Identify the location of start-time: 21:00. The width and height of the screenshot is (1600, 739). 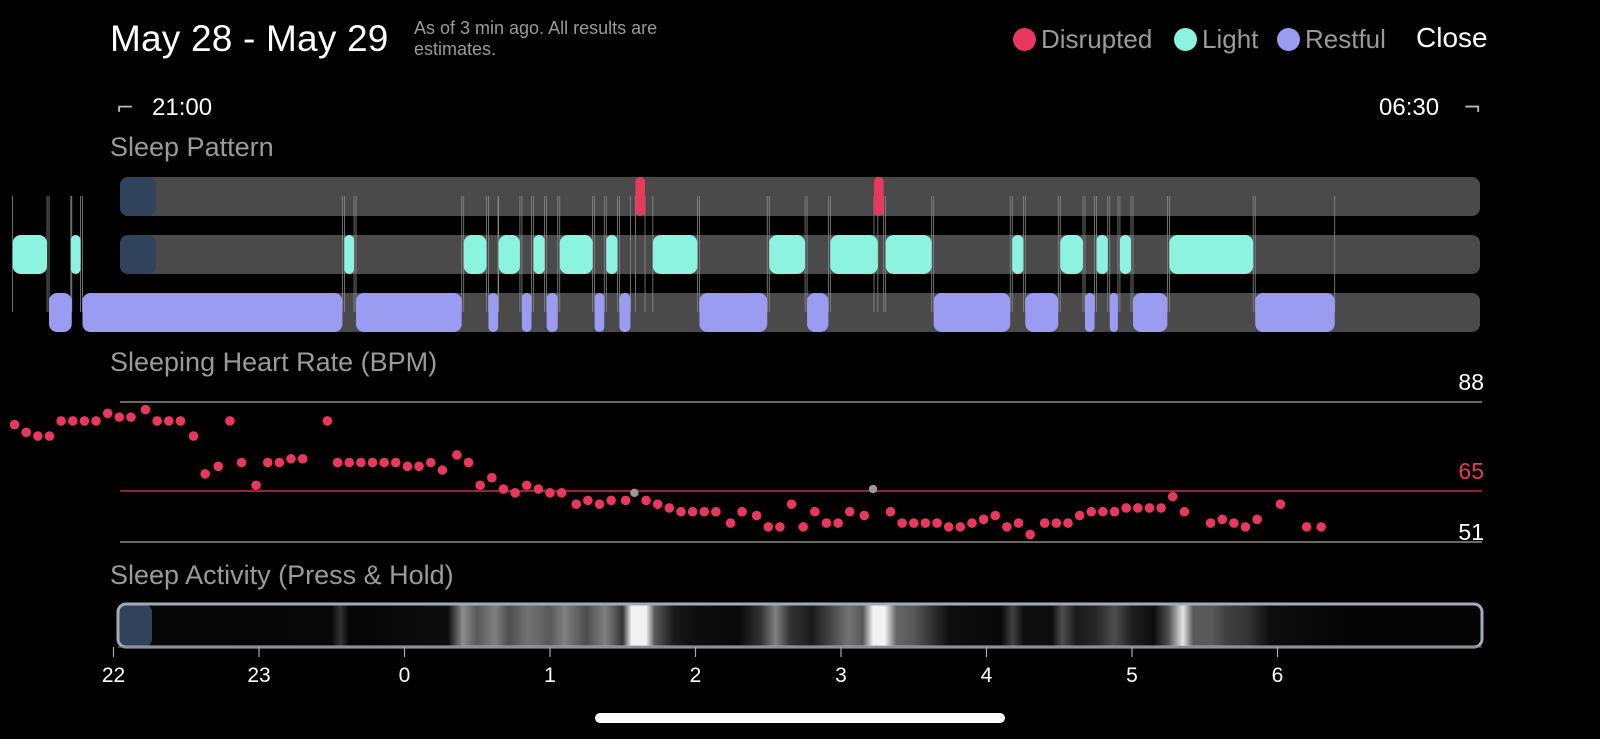
(182, 107).